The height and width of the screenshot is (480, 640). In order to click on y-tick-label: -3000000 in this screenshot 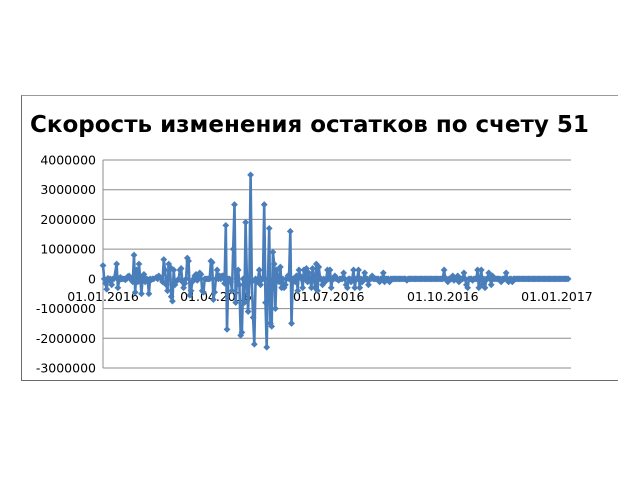, I will do `click(66, 368)`.